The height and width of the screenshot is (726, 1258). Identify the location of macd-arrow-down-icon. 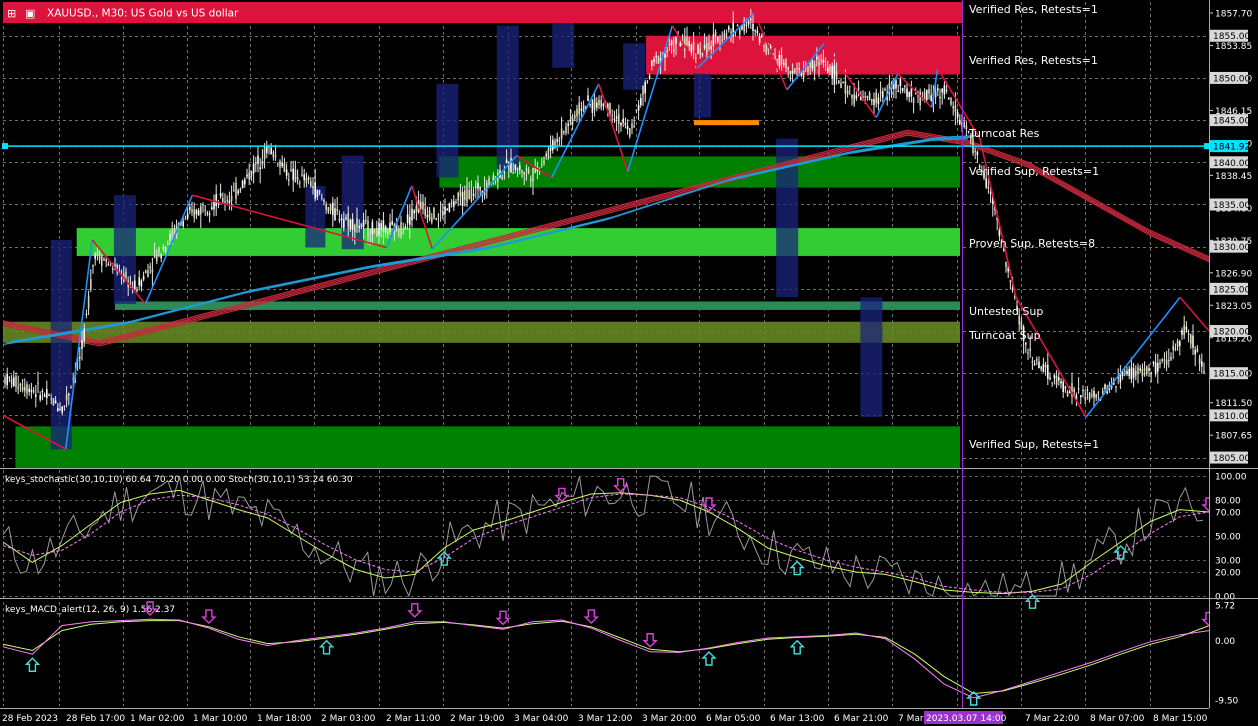
(591, 617).